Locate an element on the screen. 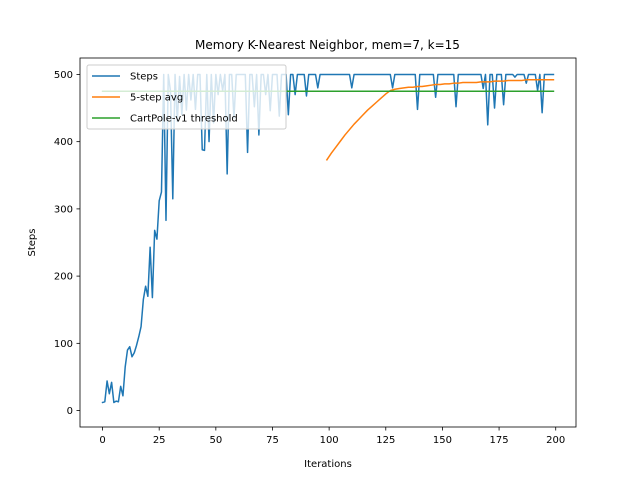 This screenshot has height=480, width=640. legend-entry-5-step-avg: 5-step avg is located at coordinates (137, 98).